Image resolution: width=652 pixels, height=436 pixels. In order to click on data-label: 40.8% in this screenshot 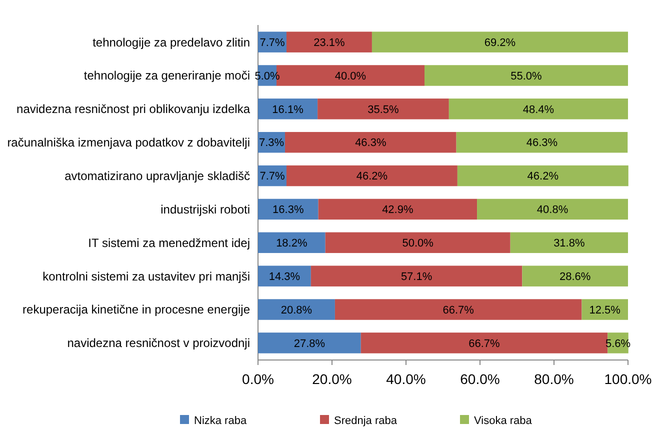, I will do `click(552, 210)`.